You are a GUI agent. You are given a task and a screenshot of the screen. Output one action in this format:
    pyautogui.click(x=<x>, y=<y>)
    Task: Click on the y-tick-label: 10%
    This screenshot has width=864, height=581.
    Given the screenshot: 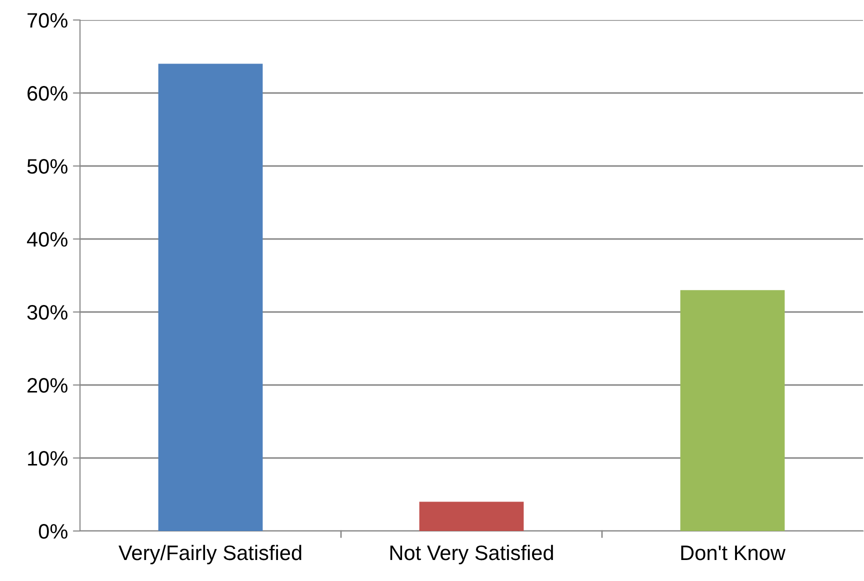 What is the action you would take?
    pyautogui.click(x=48, y=458)
    